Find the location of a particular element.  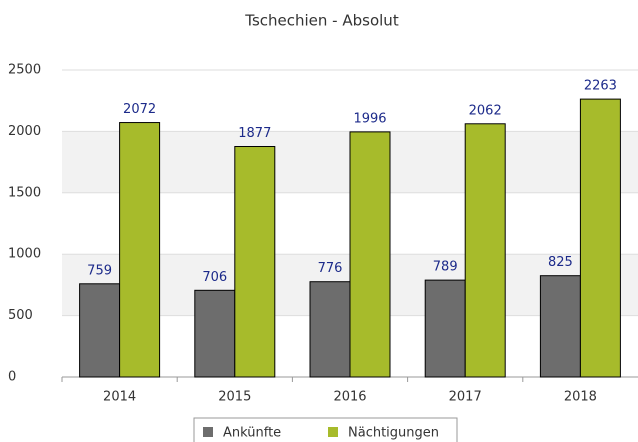

x-tick-label: 2018 is located at coordinates (580, 397).